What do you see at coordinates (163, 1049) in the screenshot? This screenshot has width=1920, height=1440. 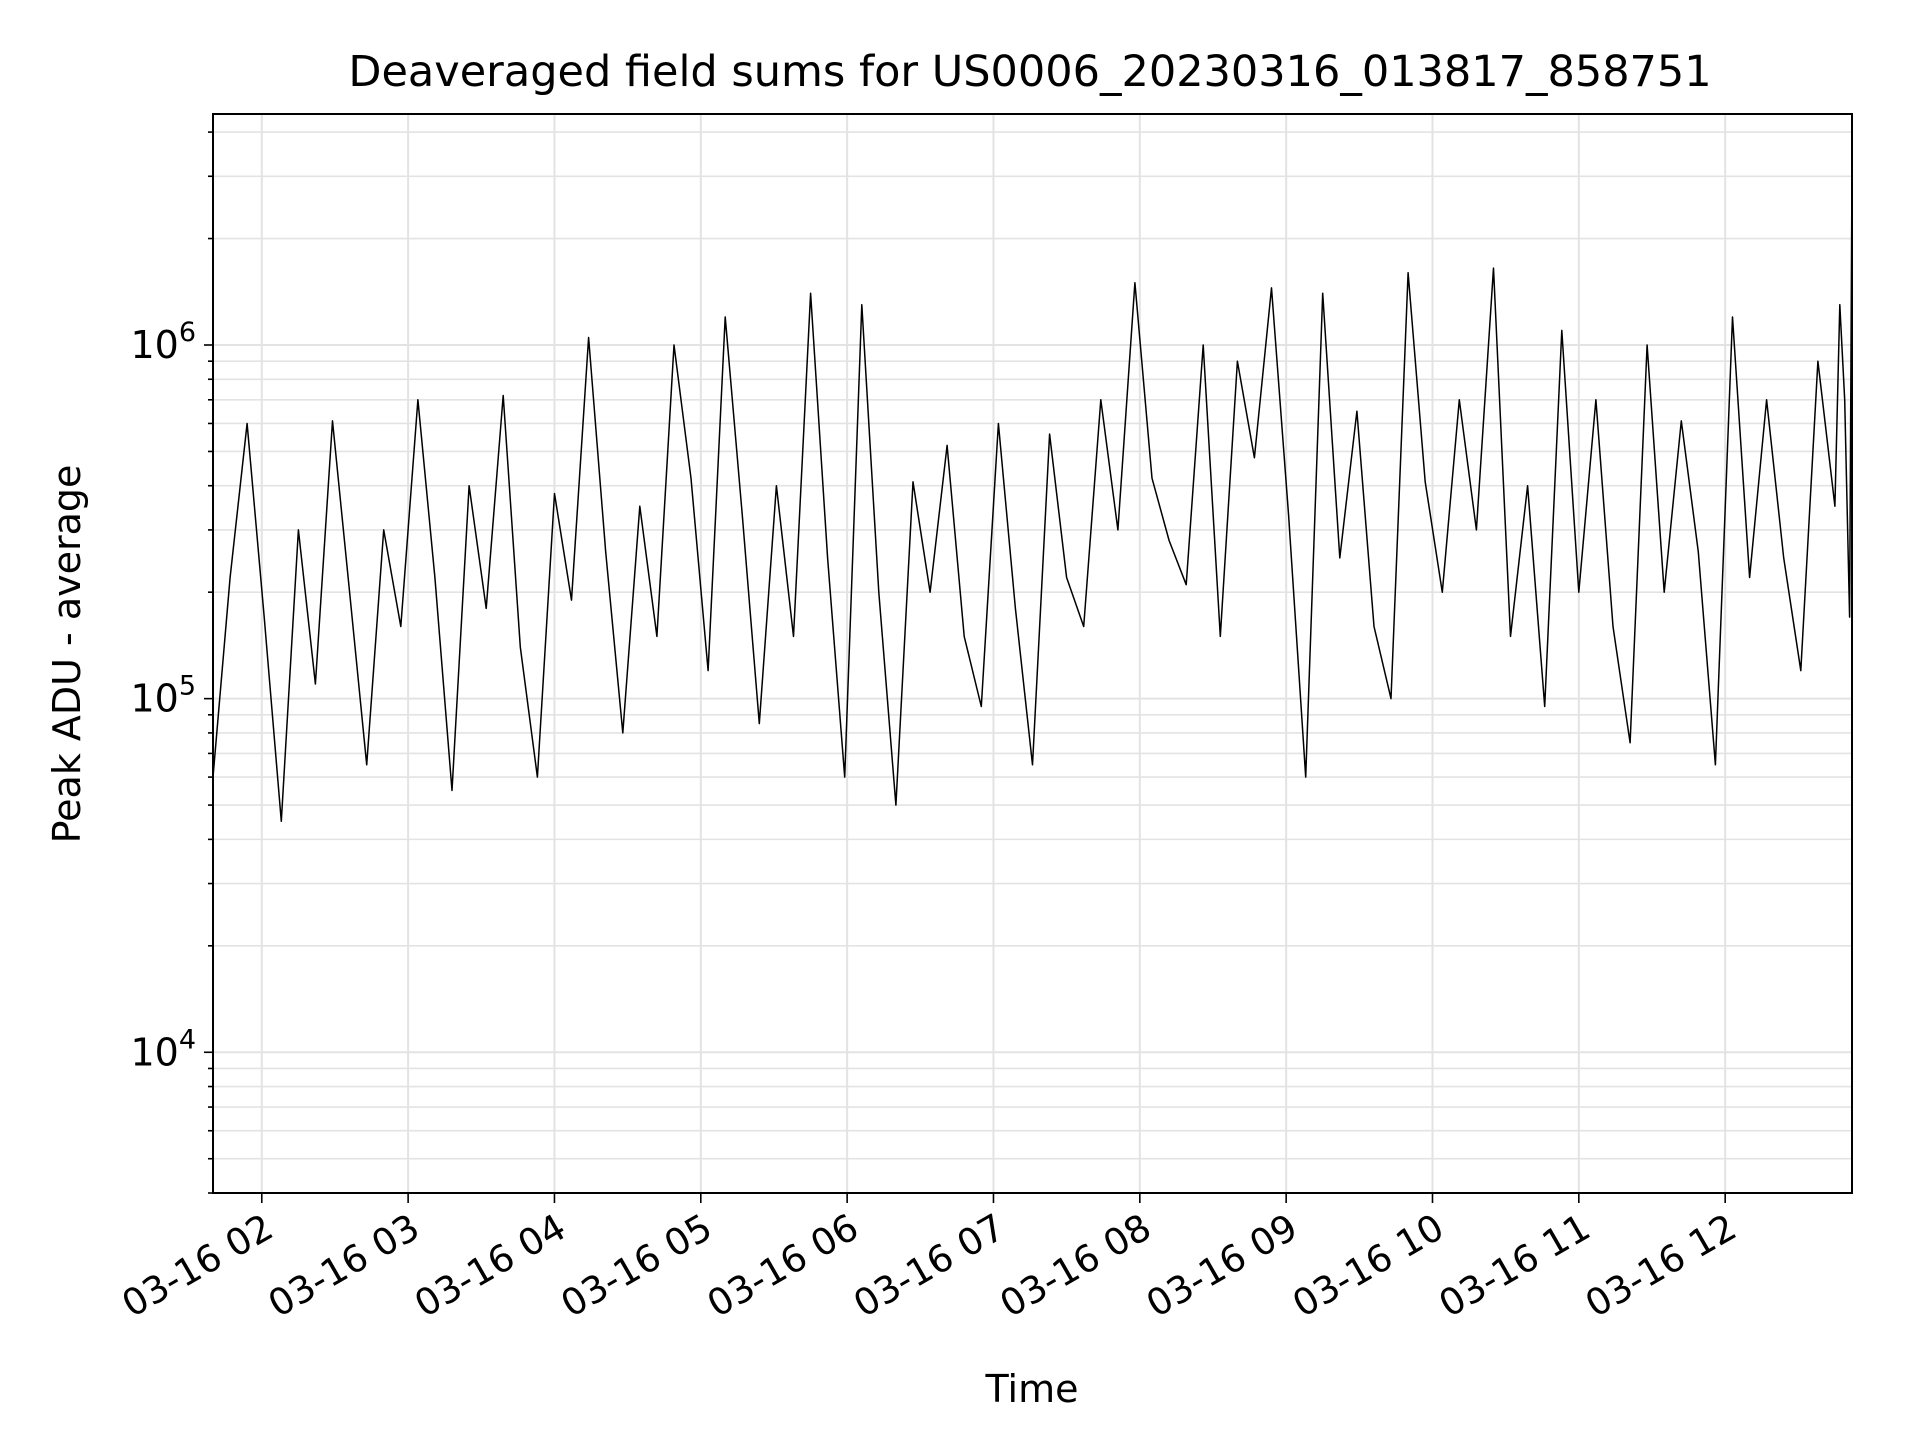 I see `y-tick-label: 104` at bounding box center [163, 1049].